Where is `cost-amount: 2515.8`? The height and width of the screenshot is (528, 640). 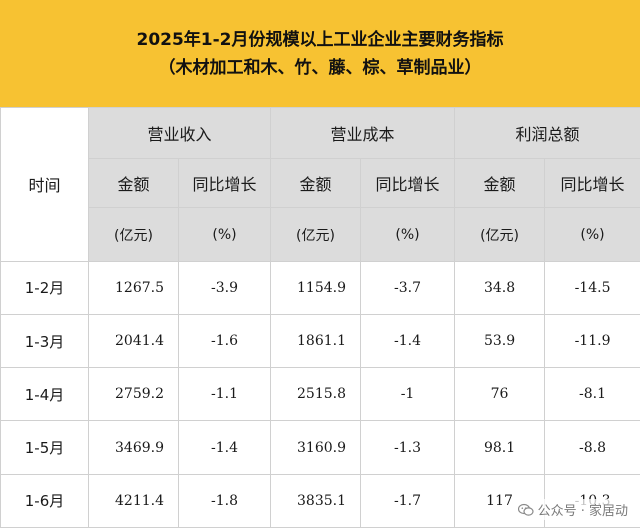
cost-amount: 2515.8 is located at coordinates (316, 394).